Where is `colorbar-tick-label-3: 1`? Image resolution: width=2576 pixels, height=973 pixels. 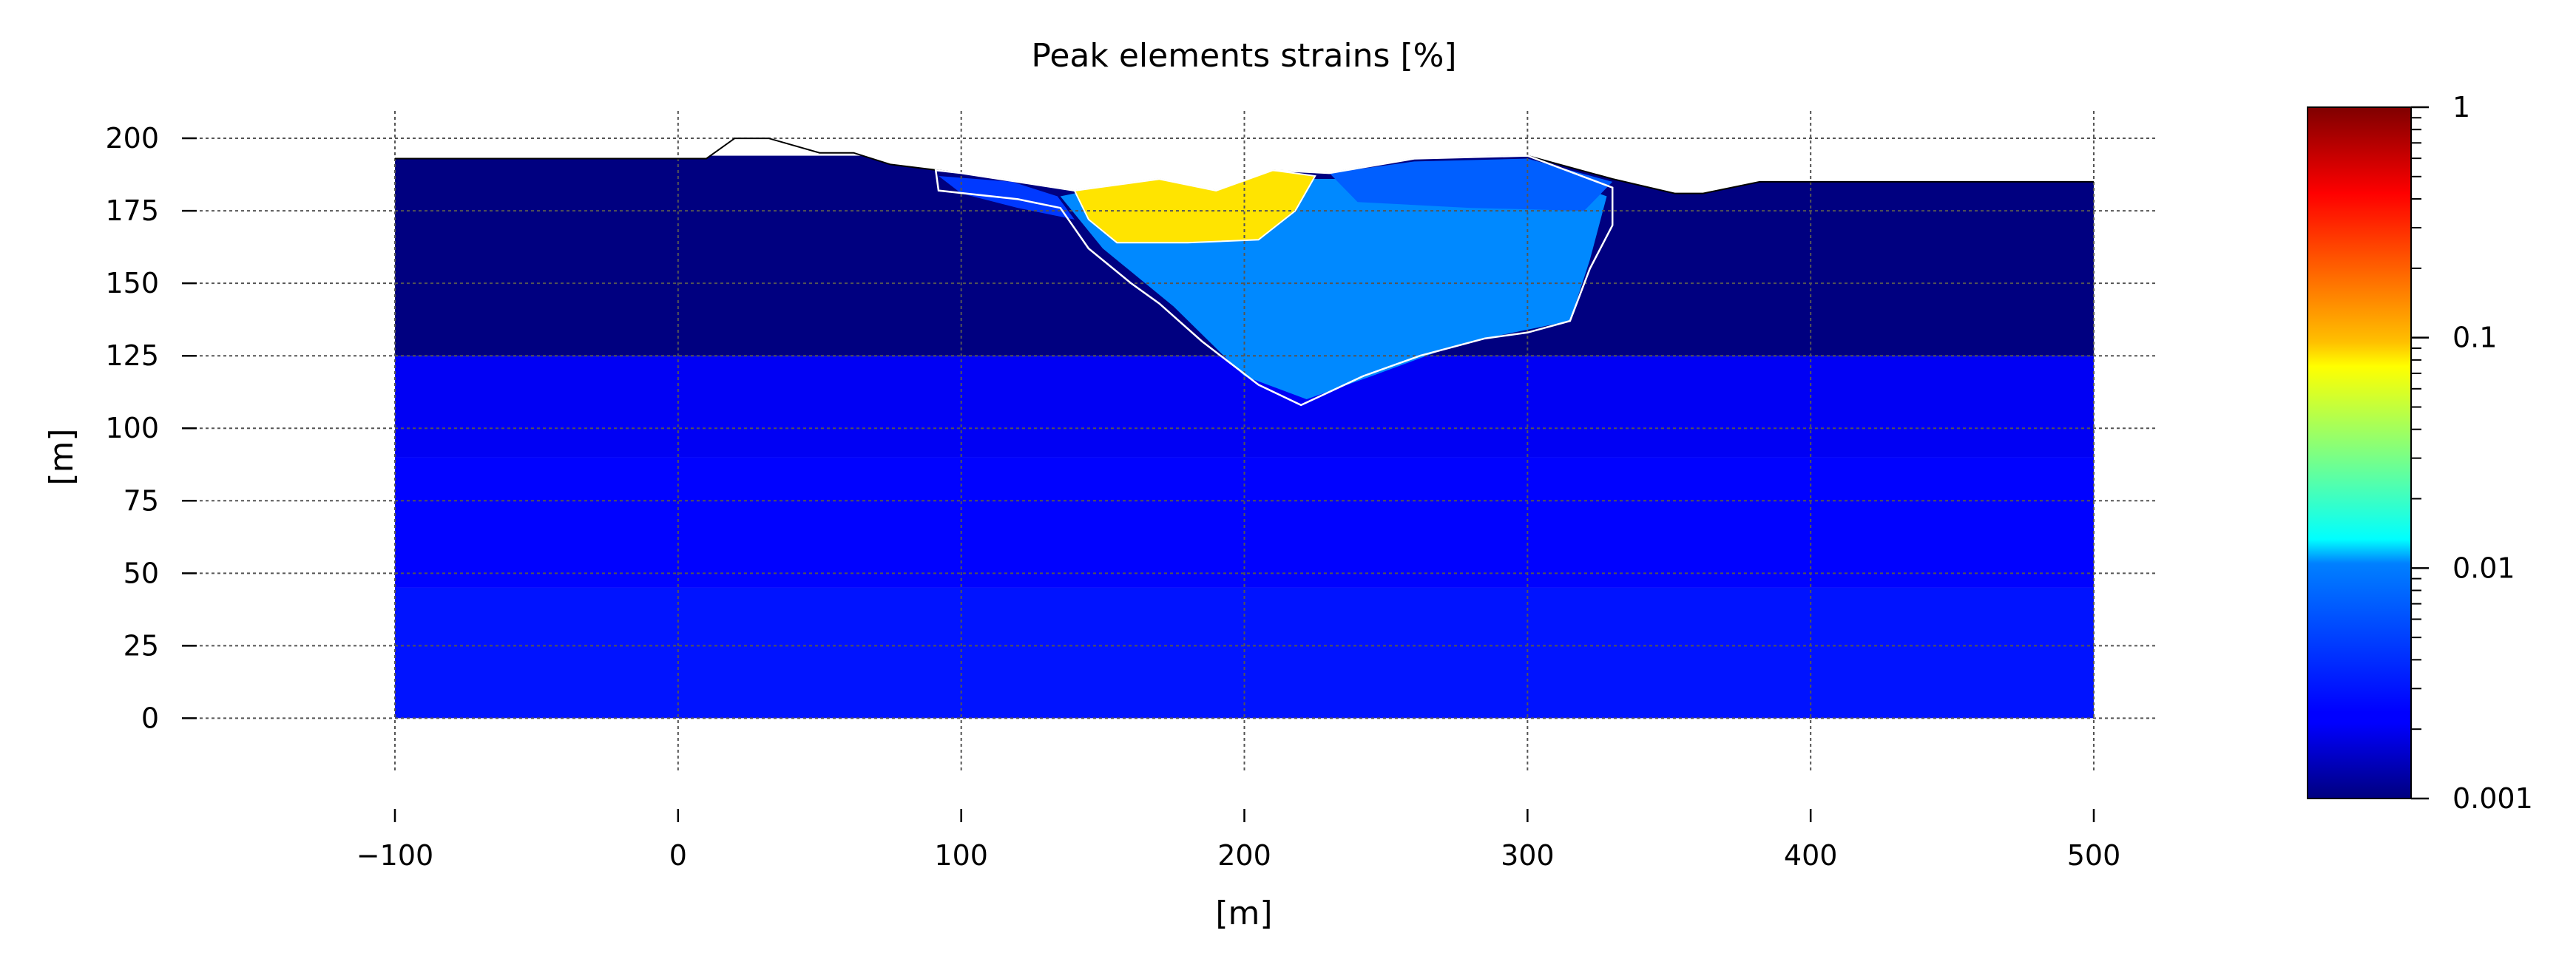
colorbar-tick-label-3: 1 is located at coordinates (2461, 107).